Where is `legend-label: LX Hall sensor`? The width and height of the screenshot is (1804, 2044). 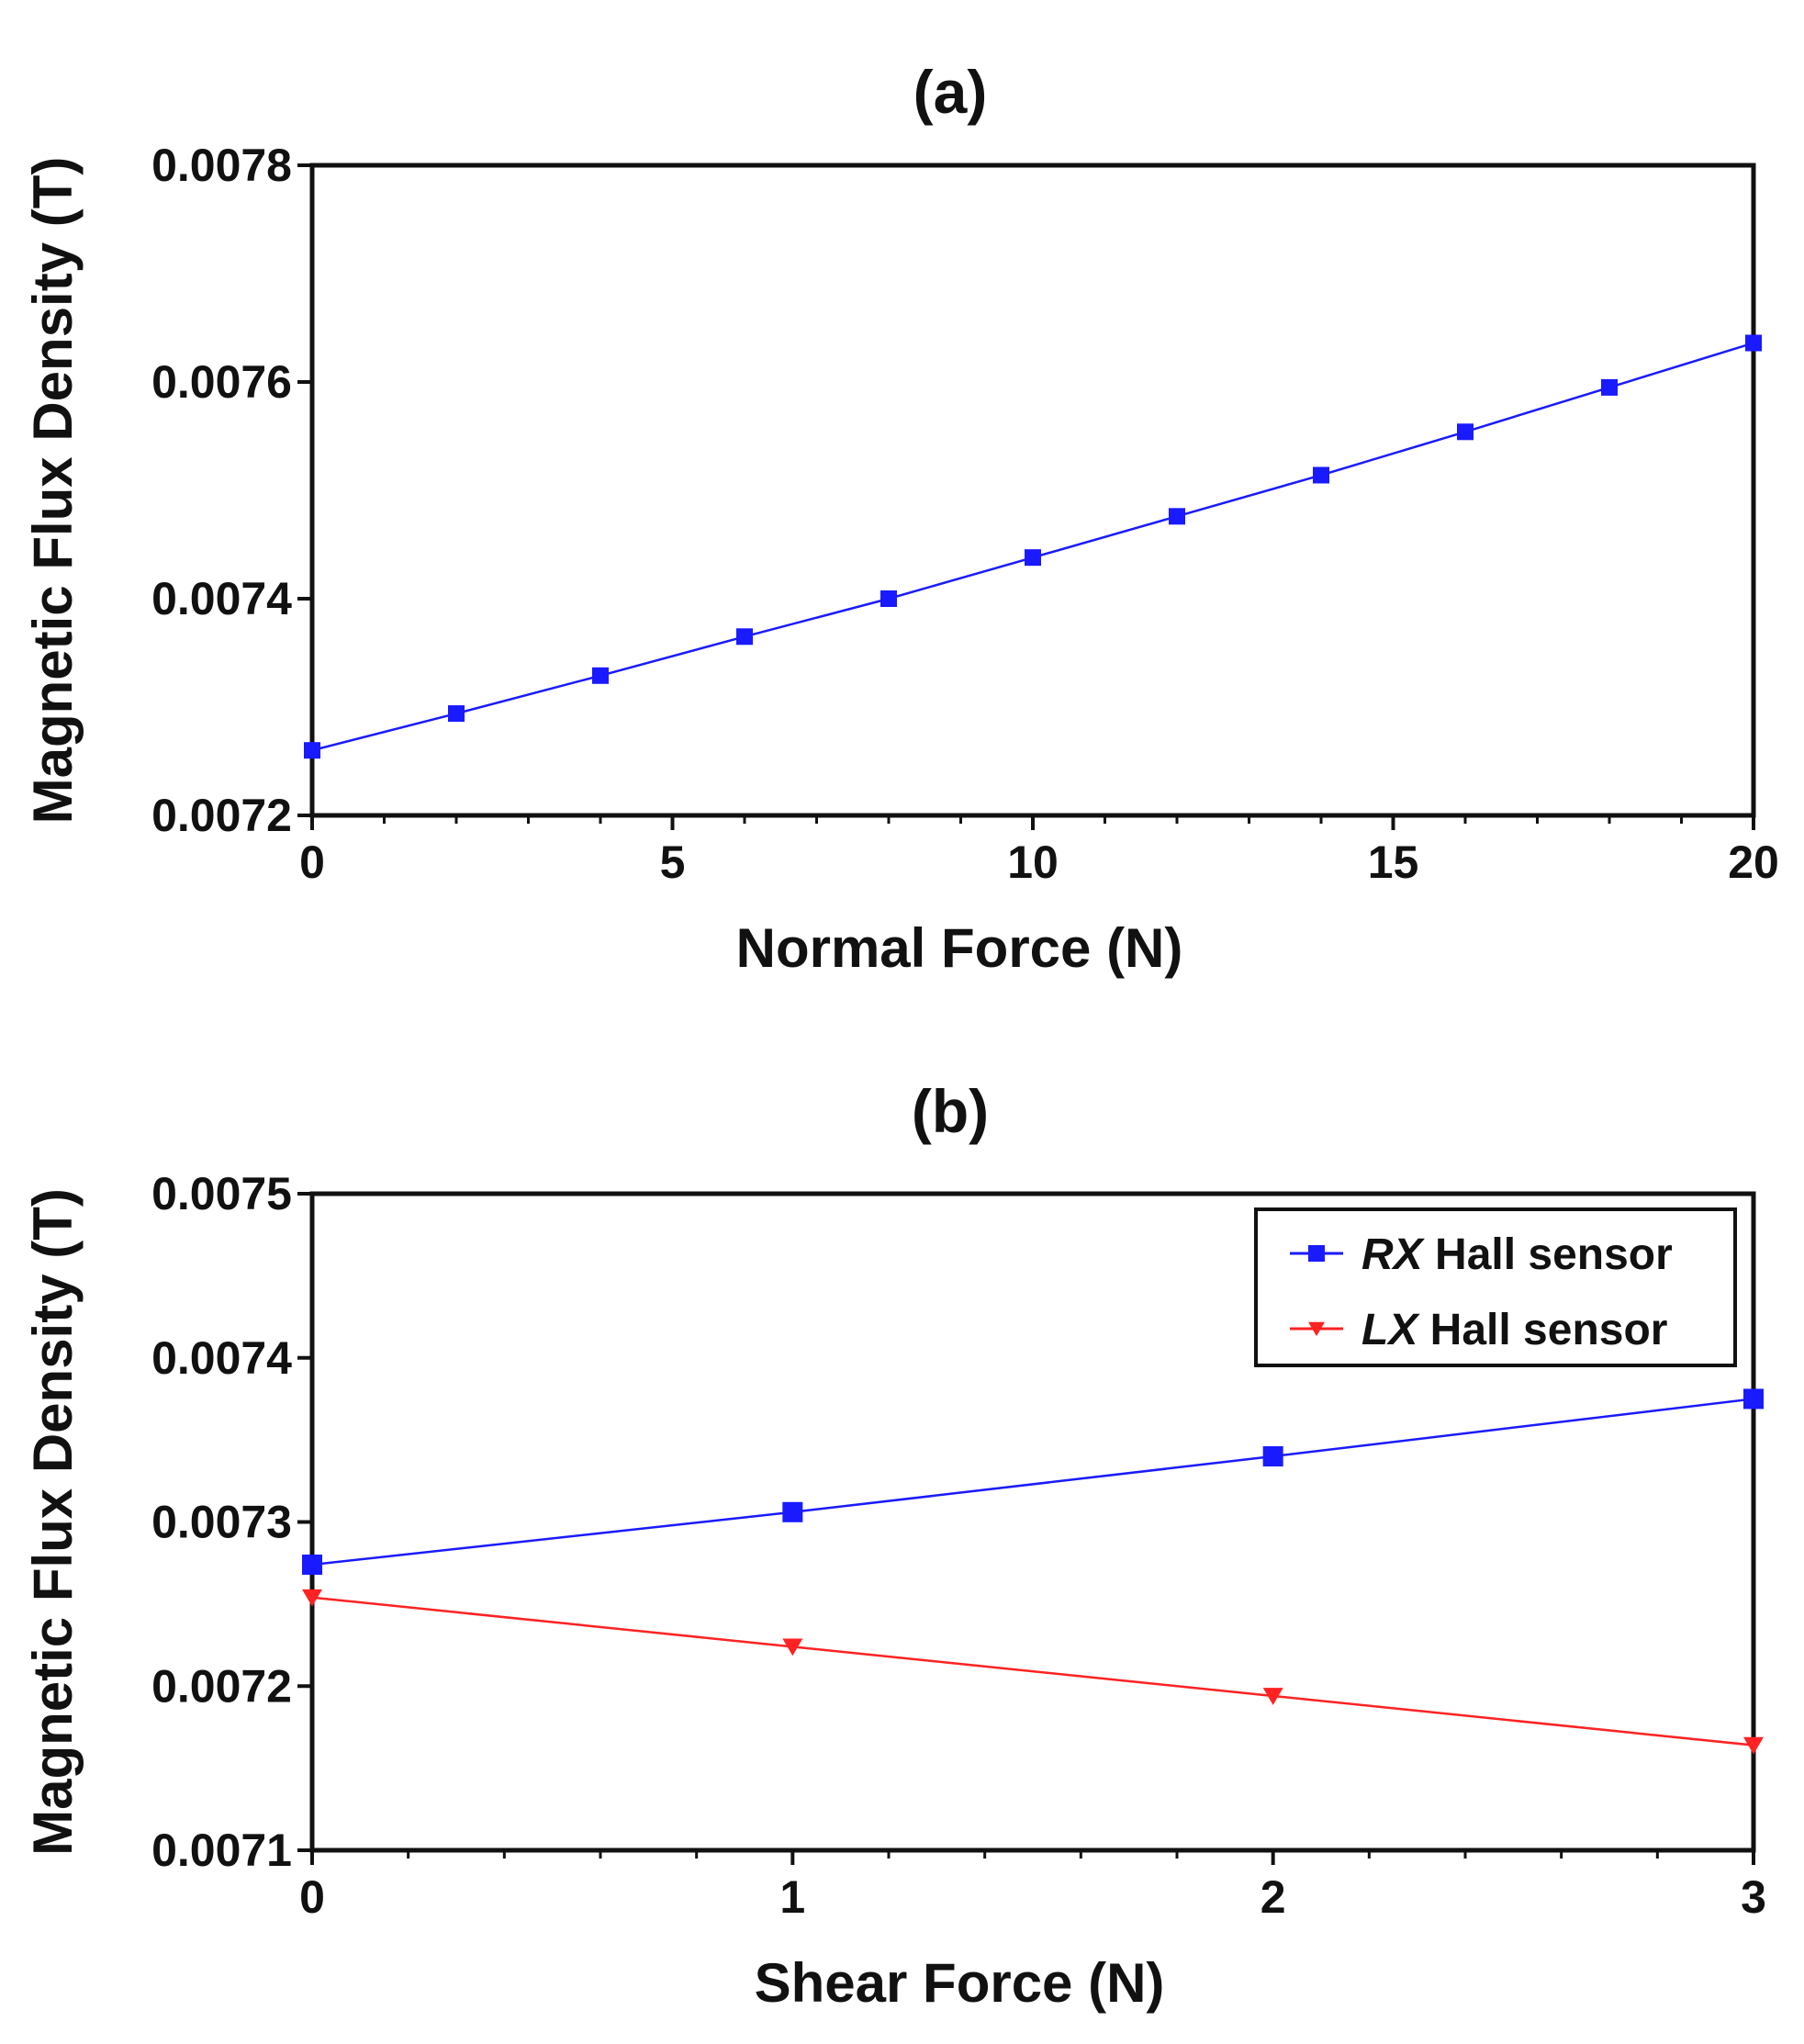
legend-label: LX Hall sensor is located at coordinates (1514, 1330).